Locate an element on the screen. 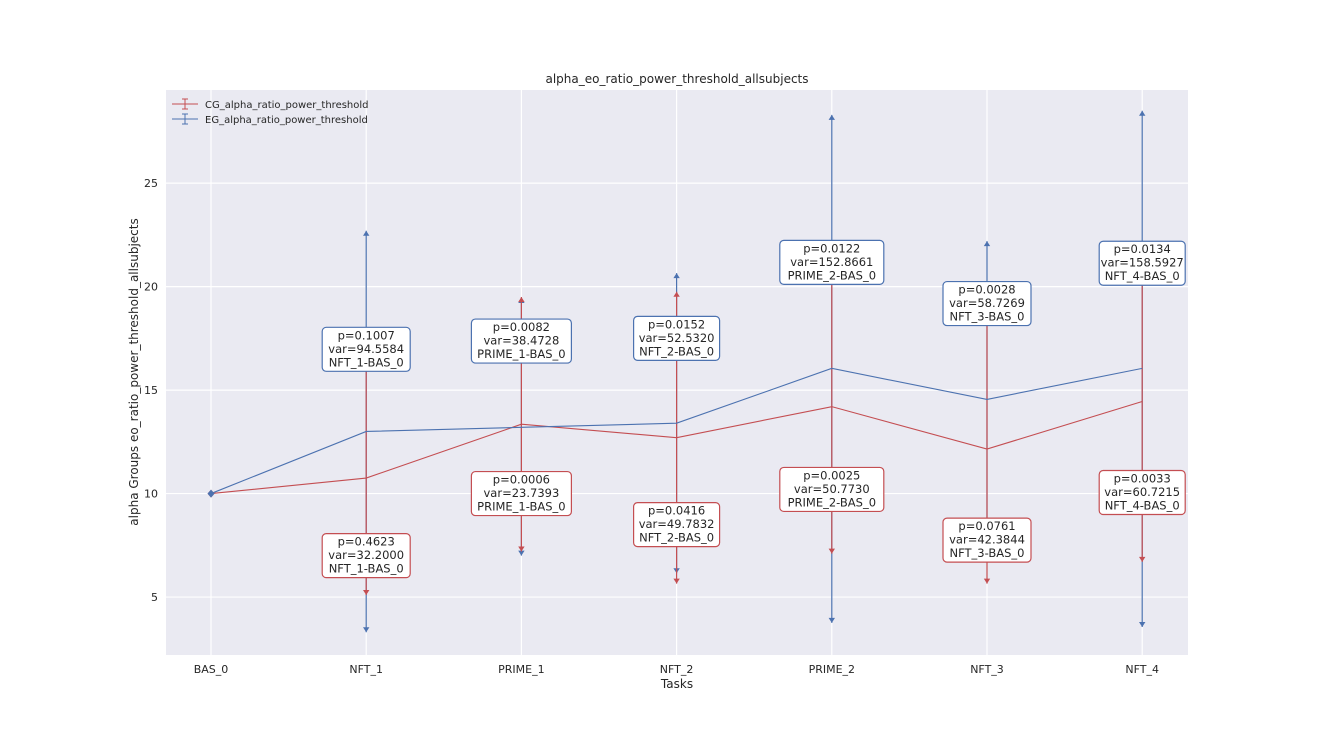 The height and width of the screenshot is (751, 1321). annotation-text: p=0.0152 is located at coordinates (676, 324).